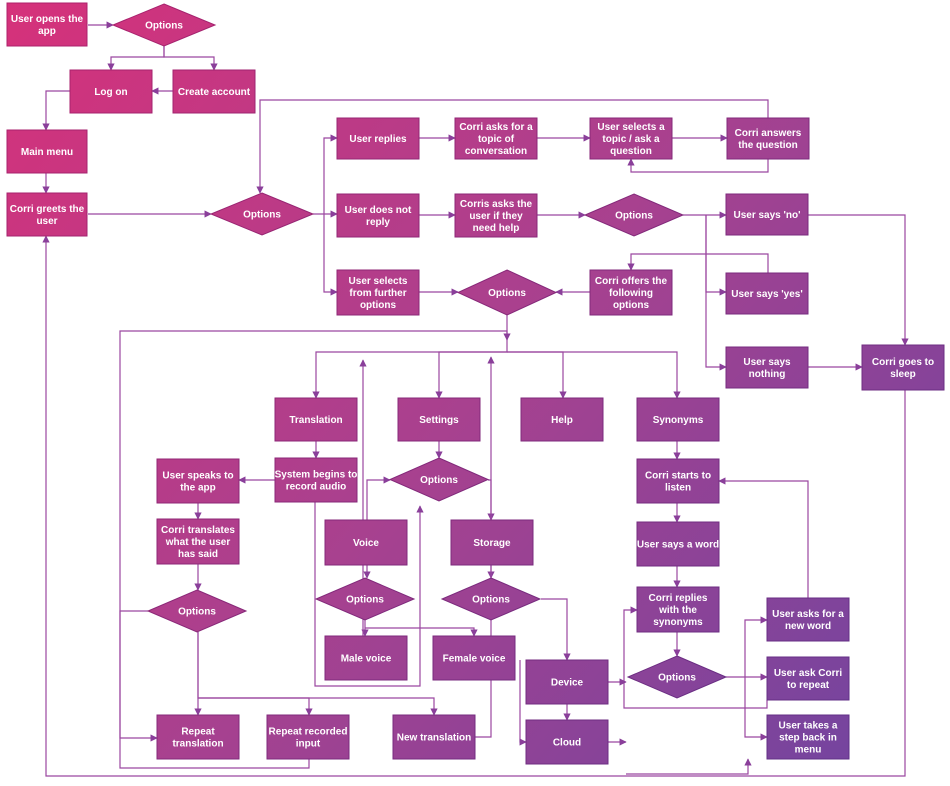 The height and width of the screenshot is (786, 950). I want to click on node-label: User says 'no', so click(766, 215).